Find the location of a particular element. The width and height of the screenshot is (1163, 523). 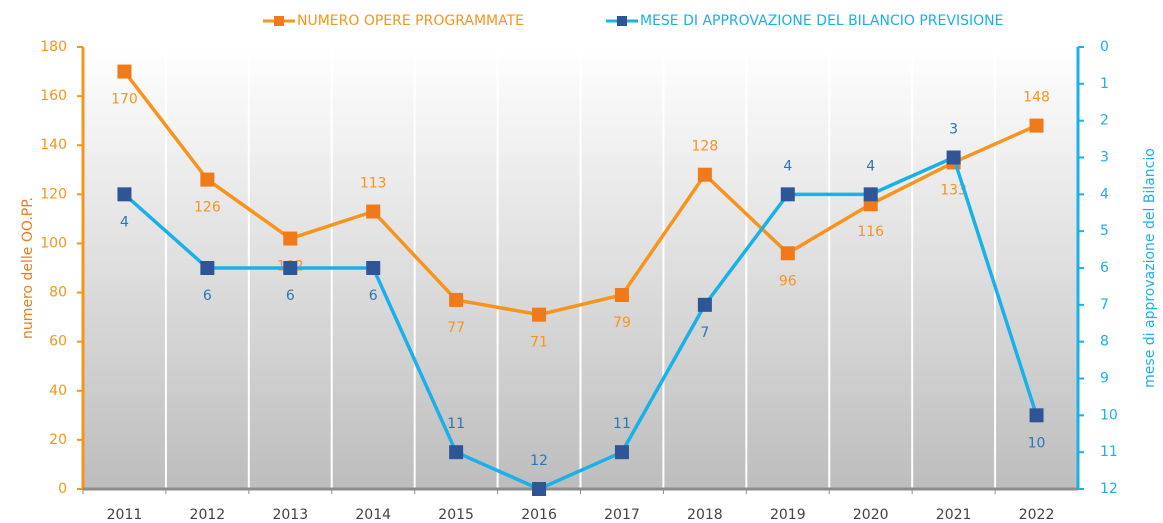

x-tick-label: 2020 is located at coordinates (871, 515).